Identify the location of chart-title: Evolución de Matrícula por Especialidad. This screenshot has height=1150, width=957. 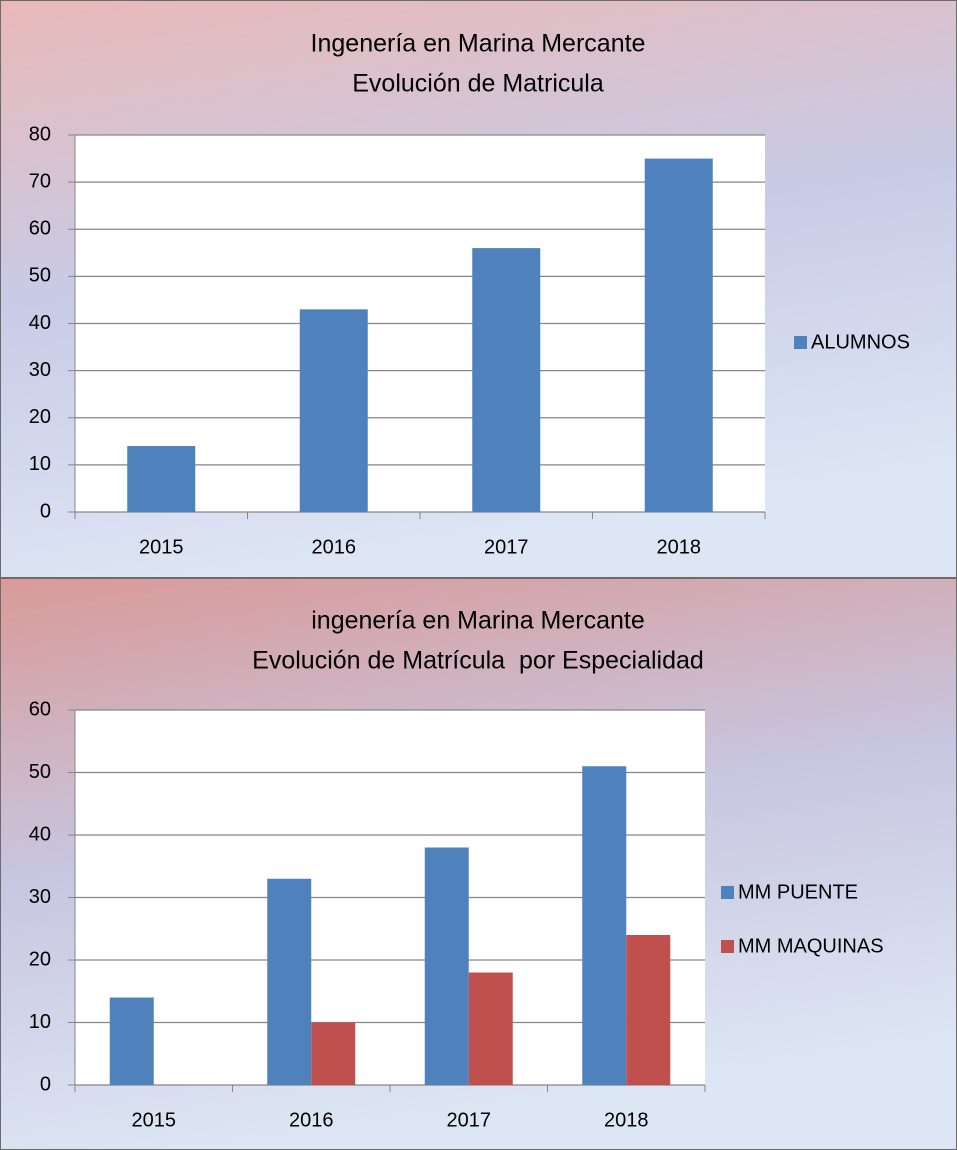
(478, 661).